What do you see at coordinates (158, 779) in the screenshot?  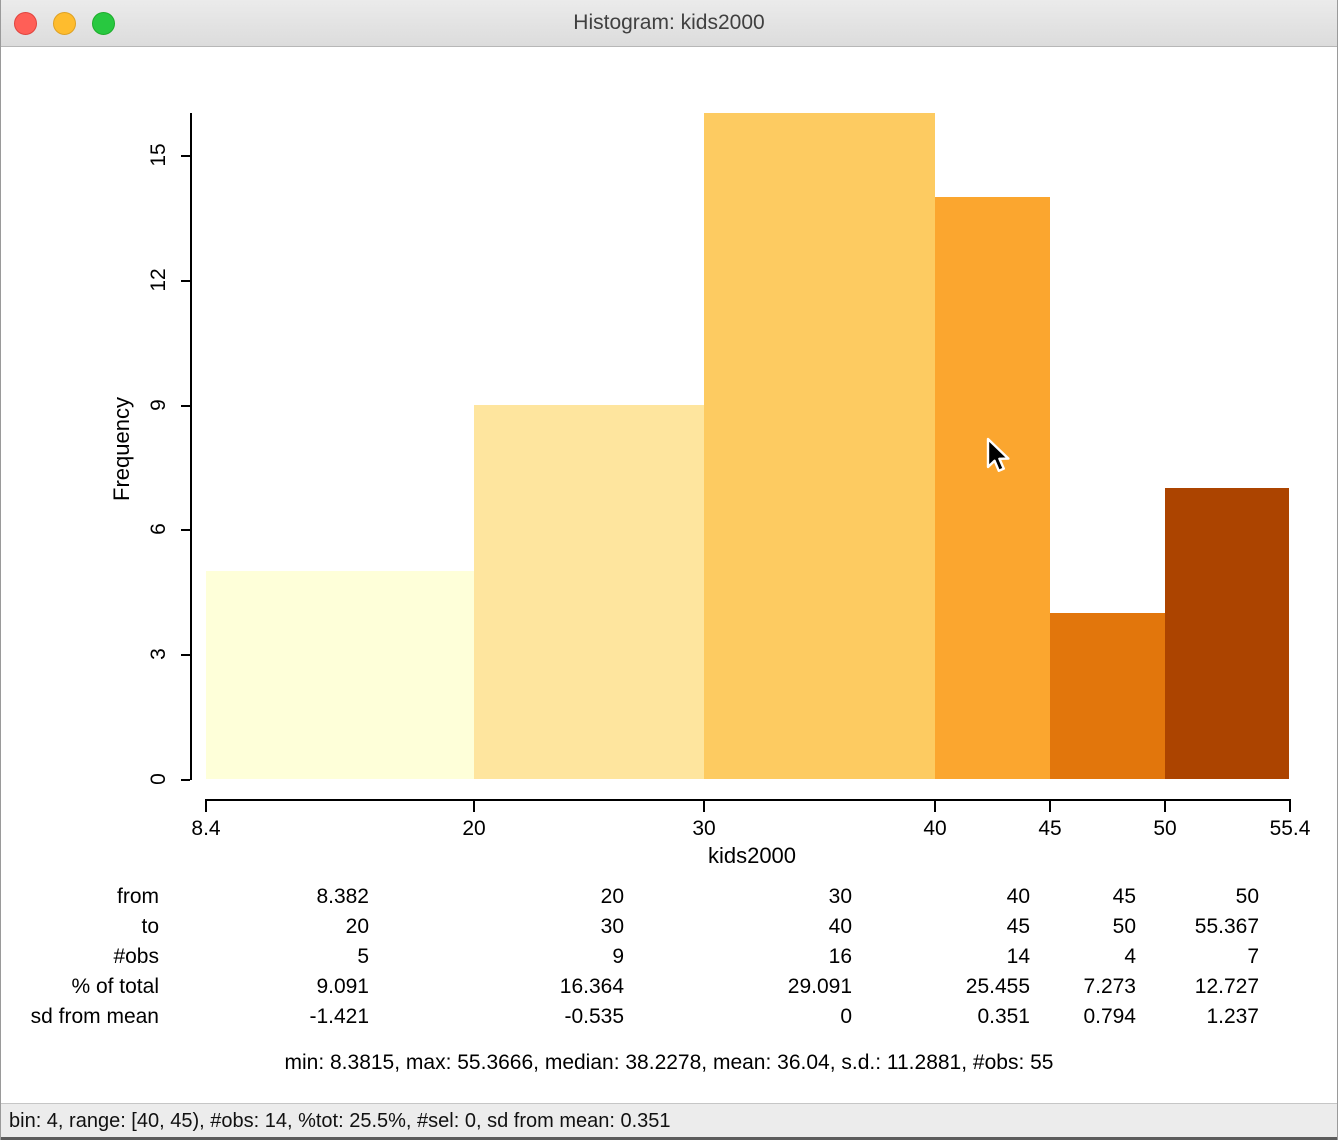 I see `y-tick-label: 0` at bounding box center [158, 779].